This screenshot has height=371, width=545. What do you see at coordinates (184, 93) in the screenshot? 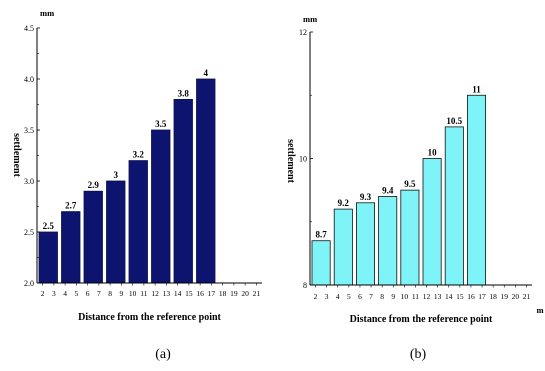
I see `bar-value-label: 3.8` at bounding box center [184, 93].